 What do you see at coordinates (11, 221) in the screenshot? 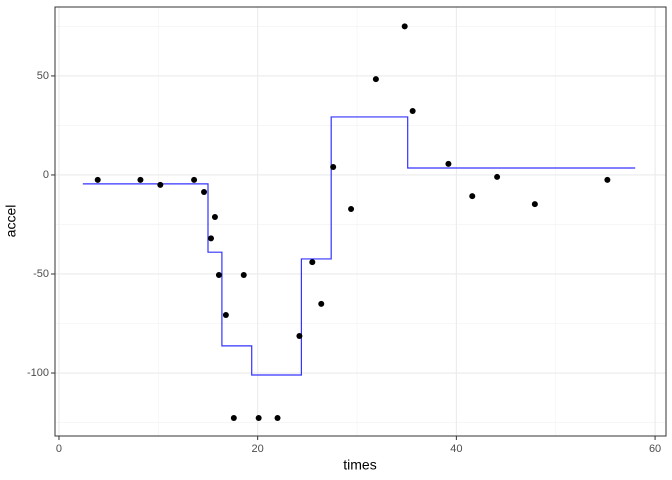
I see `y-axis-title: accel` at bounding box center [11, 221].